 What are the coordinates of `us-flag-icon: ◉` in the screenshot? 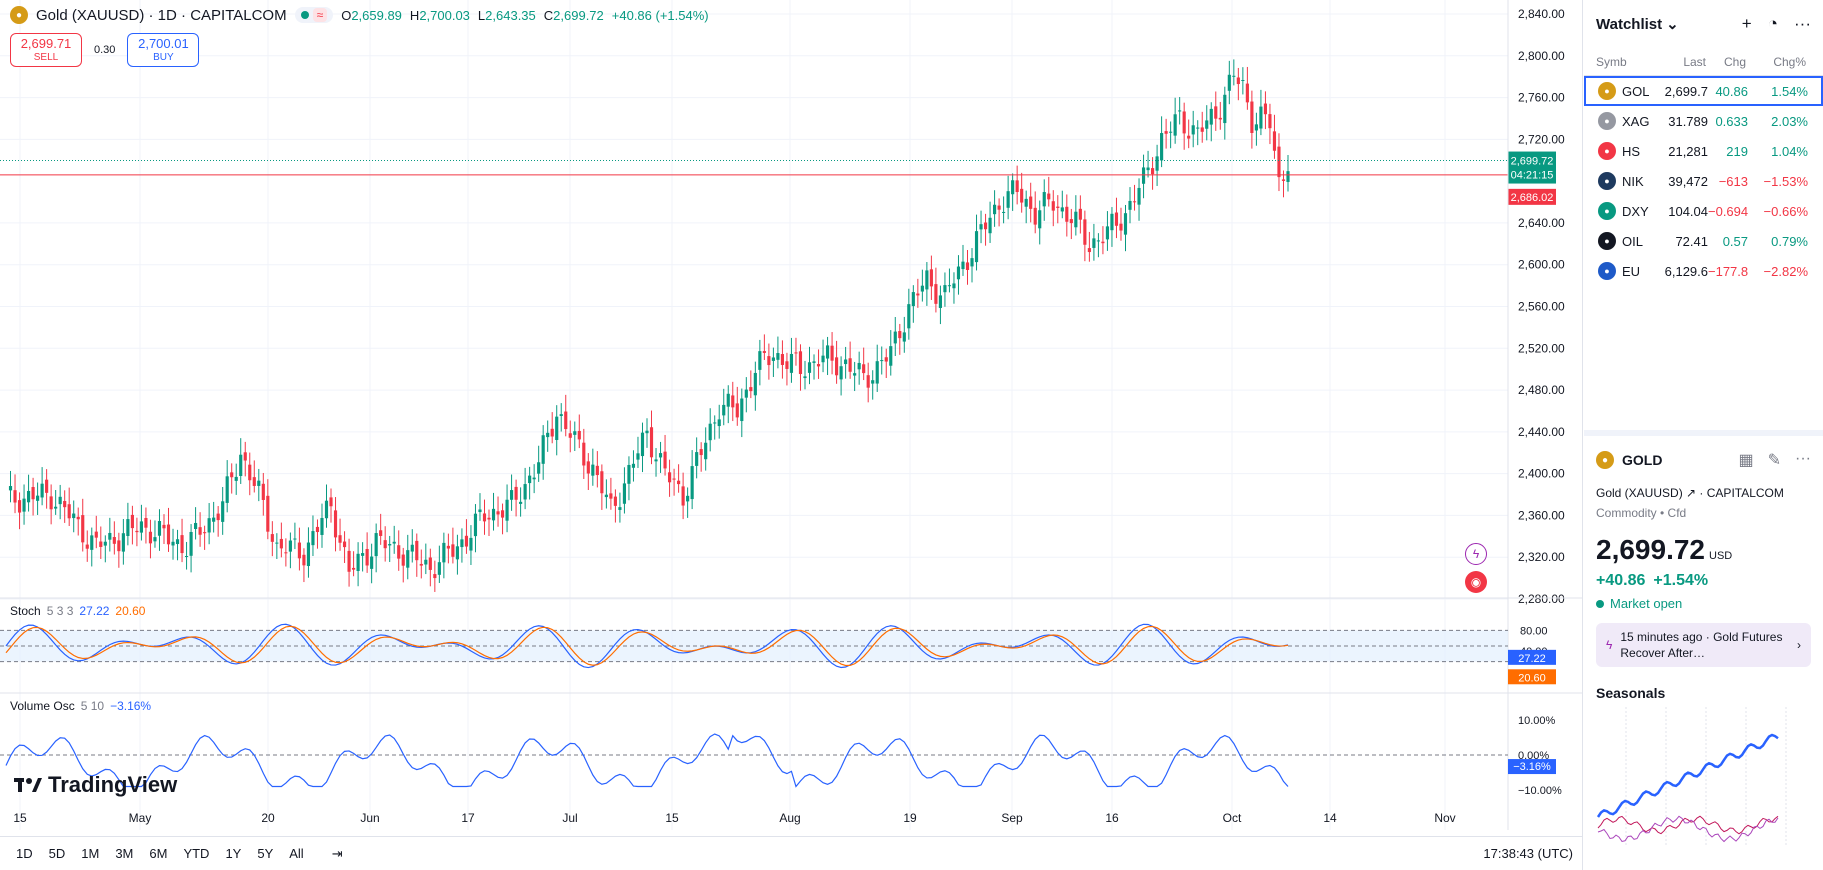 It's located at (1476, 582).